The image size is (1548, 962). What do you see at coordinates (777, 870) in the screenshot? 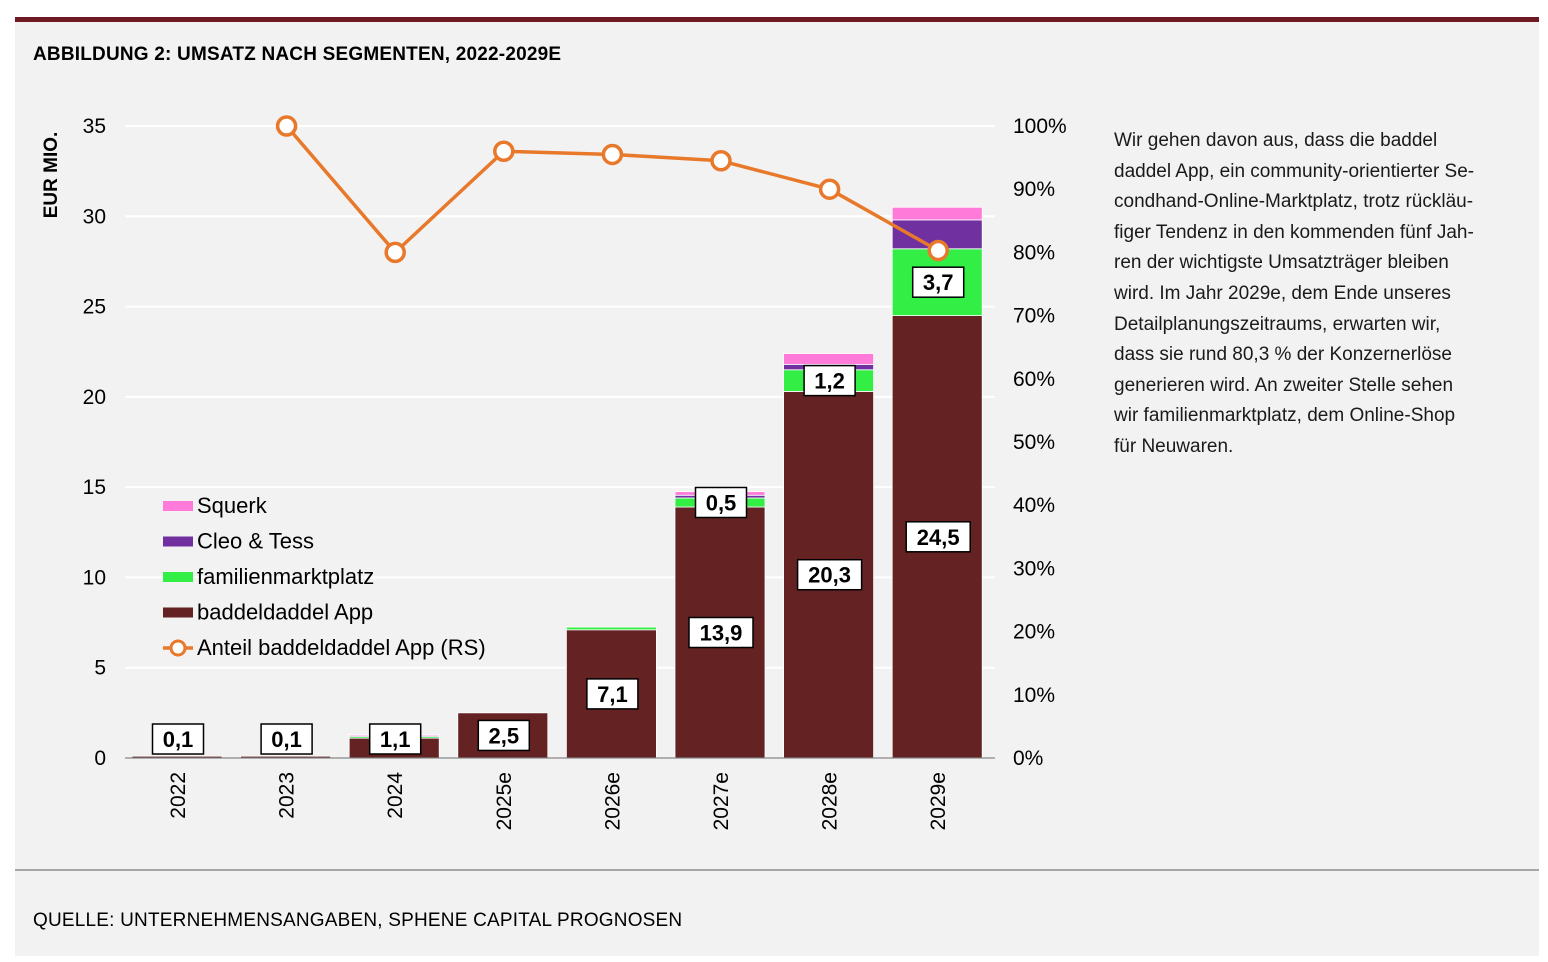
I see `source-divider` at bounding box center [777, 870].